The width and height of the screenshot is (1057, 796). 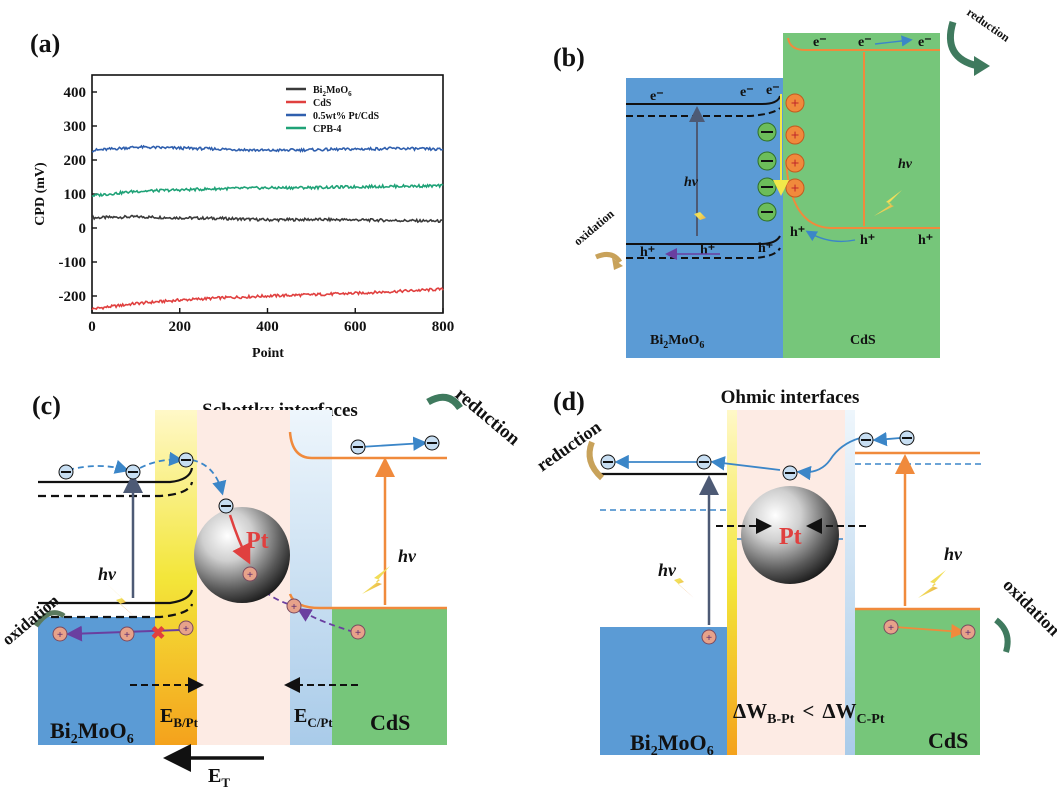 What do you see at coordinates (820, 42) in the screenshot?
I see `electron-label-4: e⁻` at bounding box center [820, 42].